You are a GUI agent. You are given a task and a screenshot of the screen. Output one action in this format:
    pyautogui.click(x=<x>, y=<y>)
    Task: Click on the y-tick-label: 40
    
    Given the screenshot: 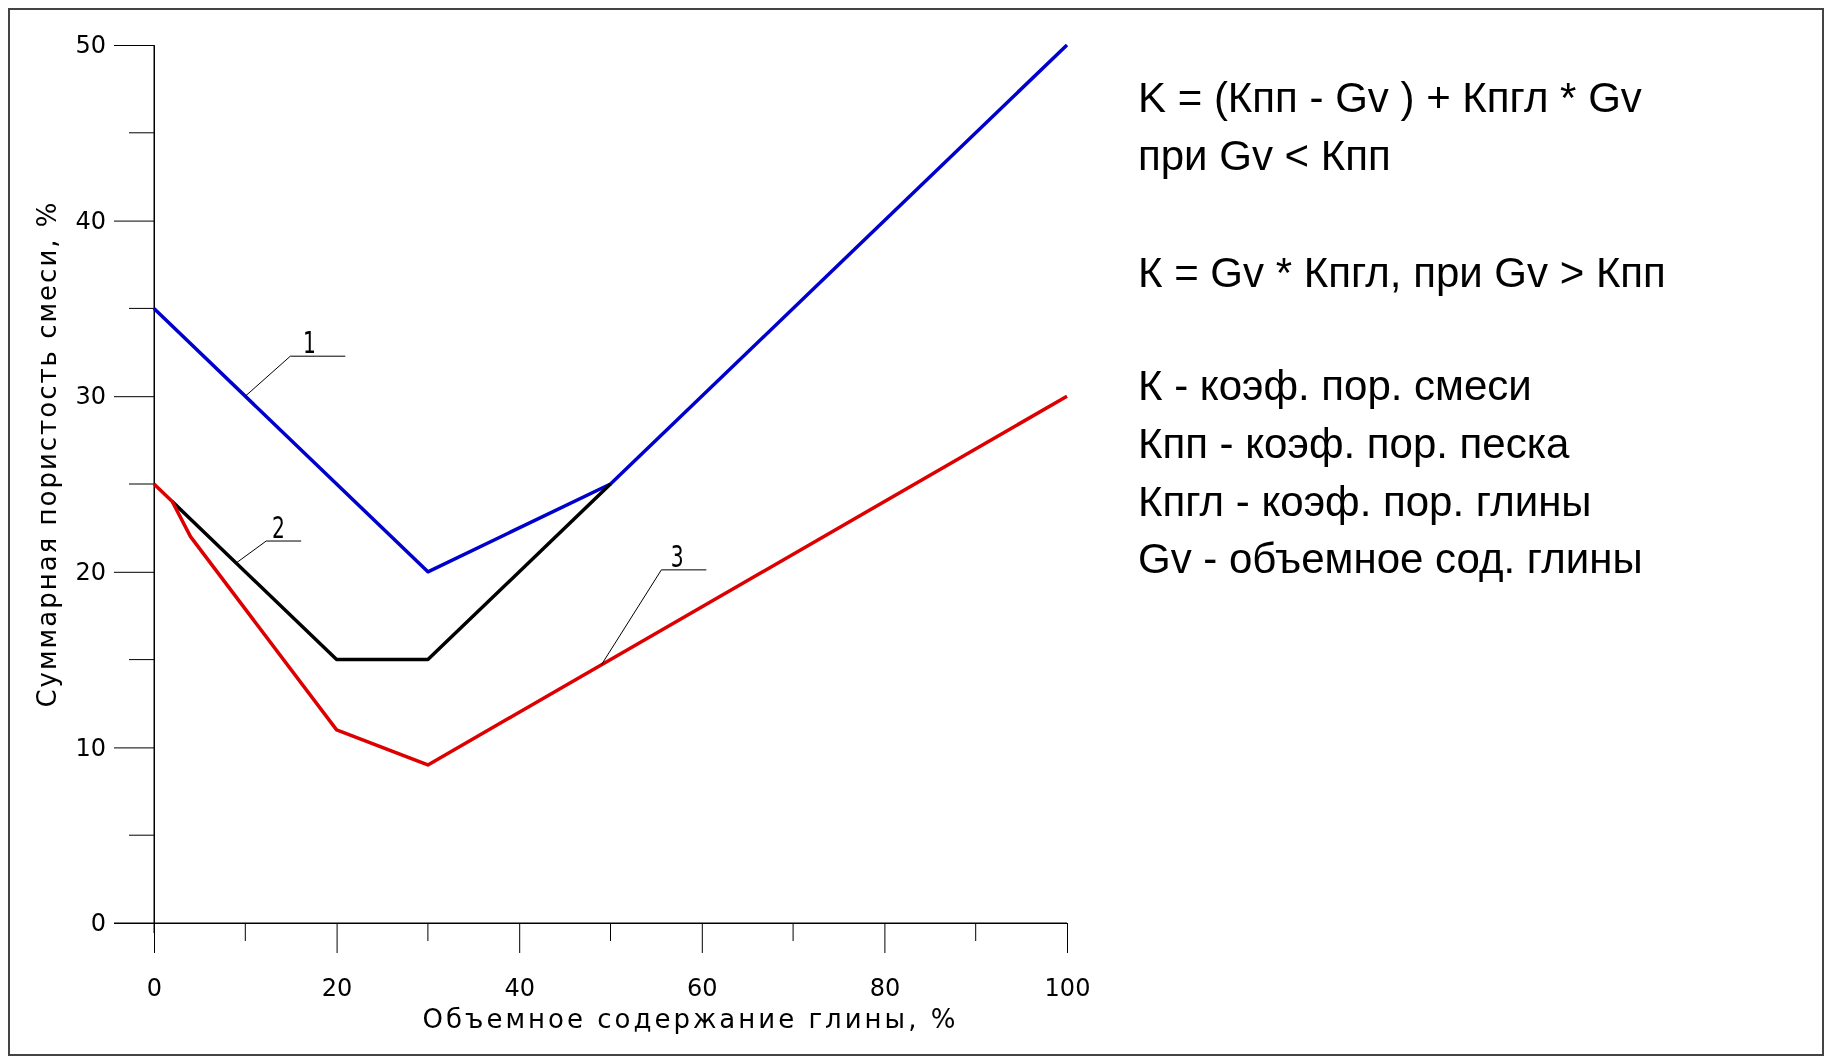 What is the action you would take?
    pyautogui.click(x=90, y=220)
    